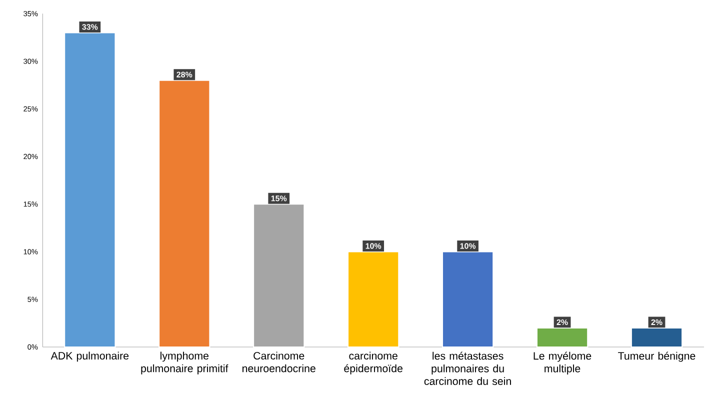 The height and width of the screenshot is (415, 712). What do you see at coordinates (373, 363) in the screenshot?
I see `x-tick-label: carcinome épidermoïde` at bounding box center [373, 363].